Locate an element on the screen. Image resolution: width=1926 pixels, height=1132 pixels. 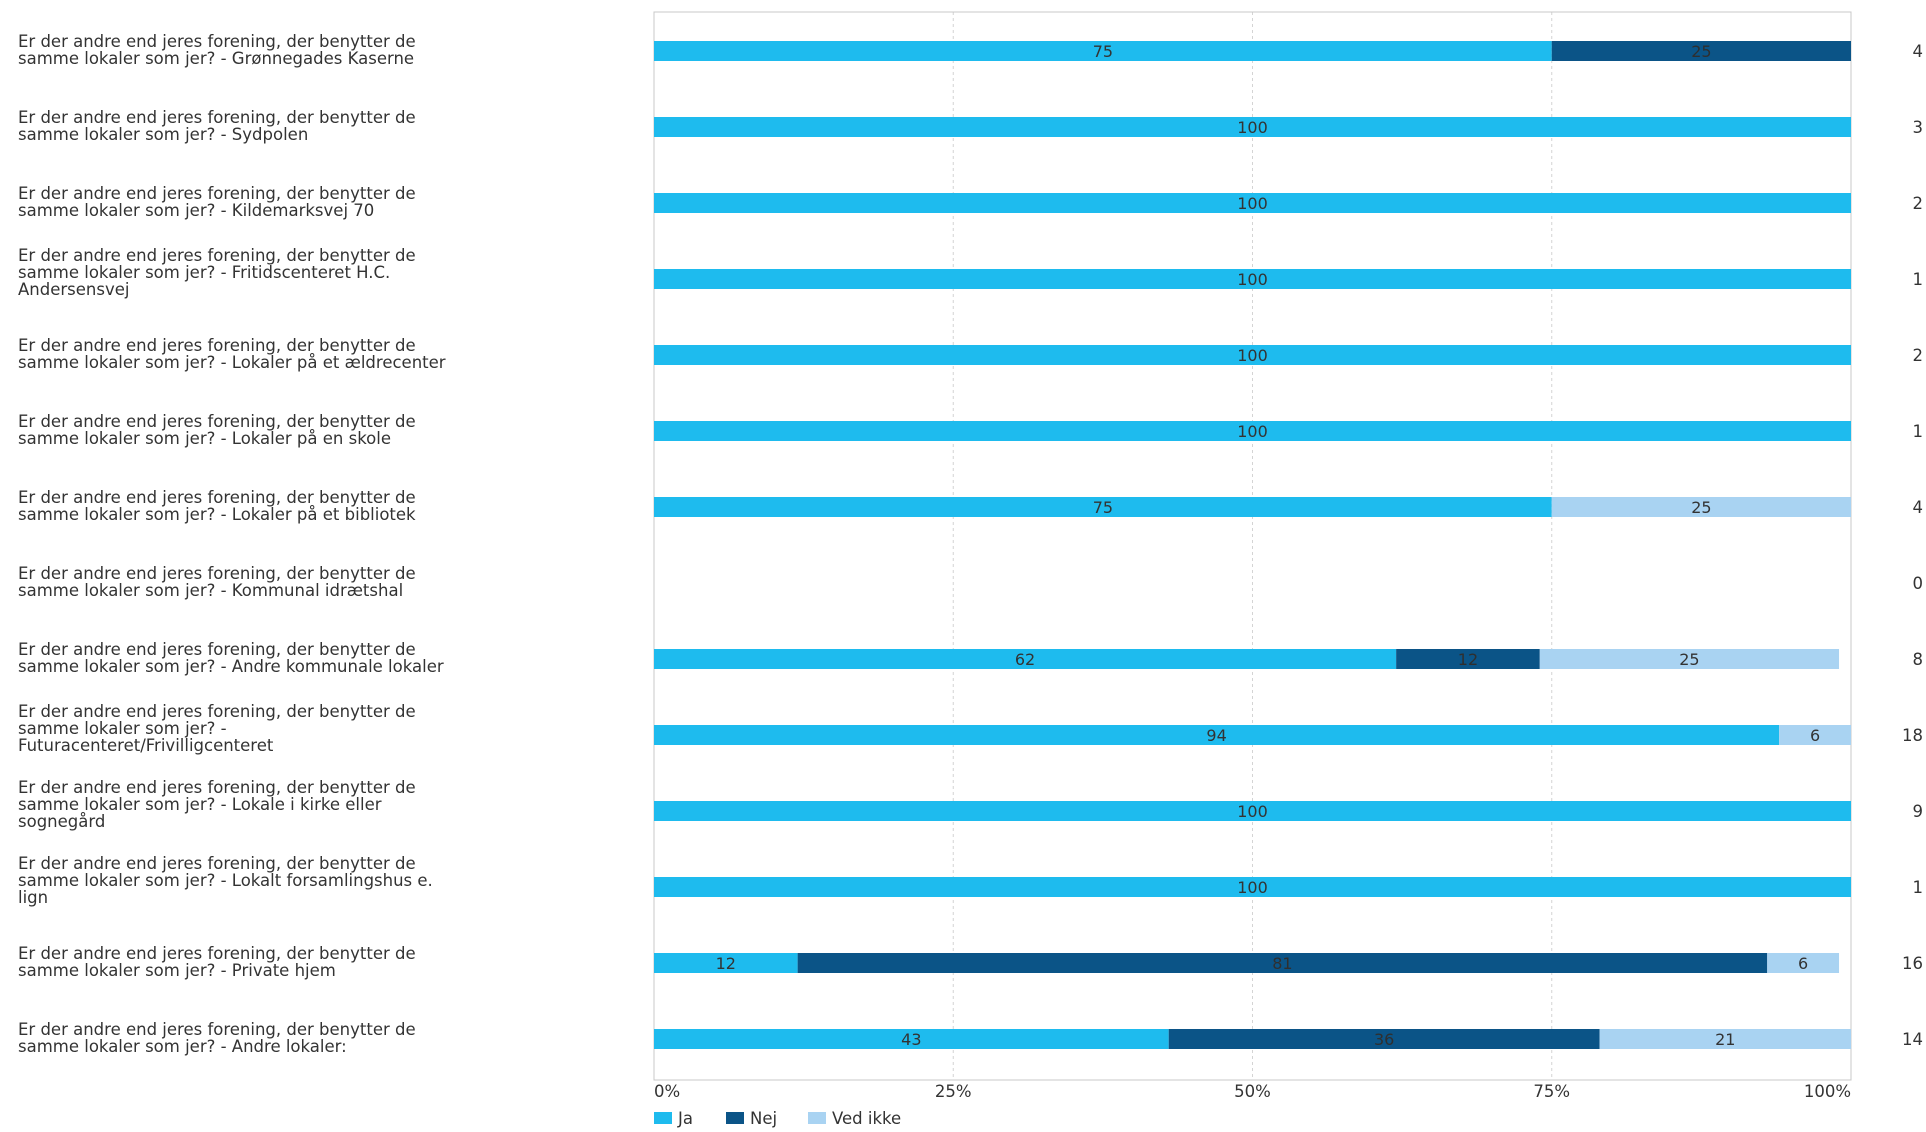
bar-value-label: 12 is located at coordinates (726, 963).